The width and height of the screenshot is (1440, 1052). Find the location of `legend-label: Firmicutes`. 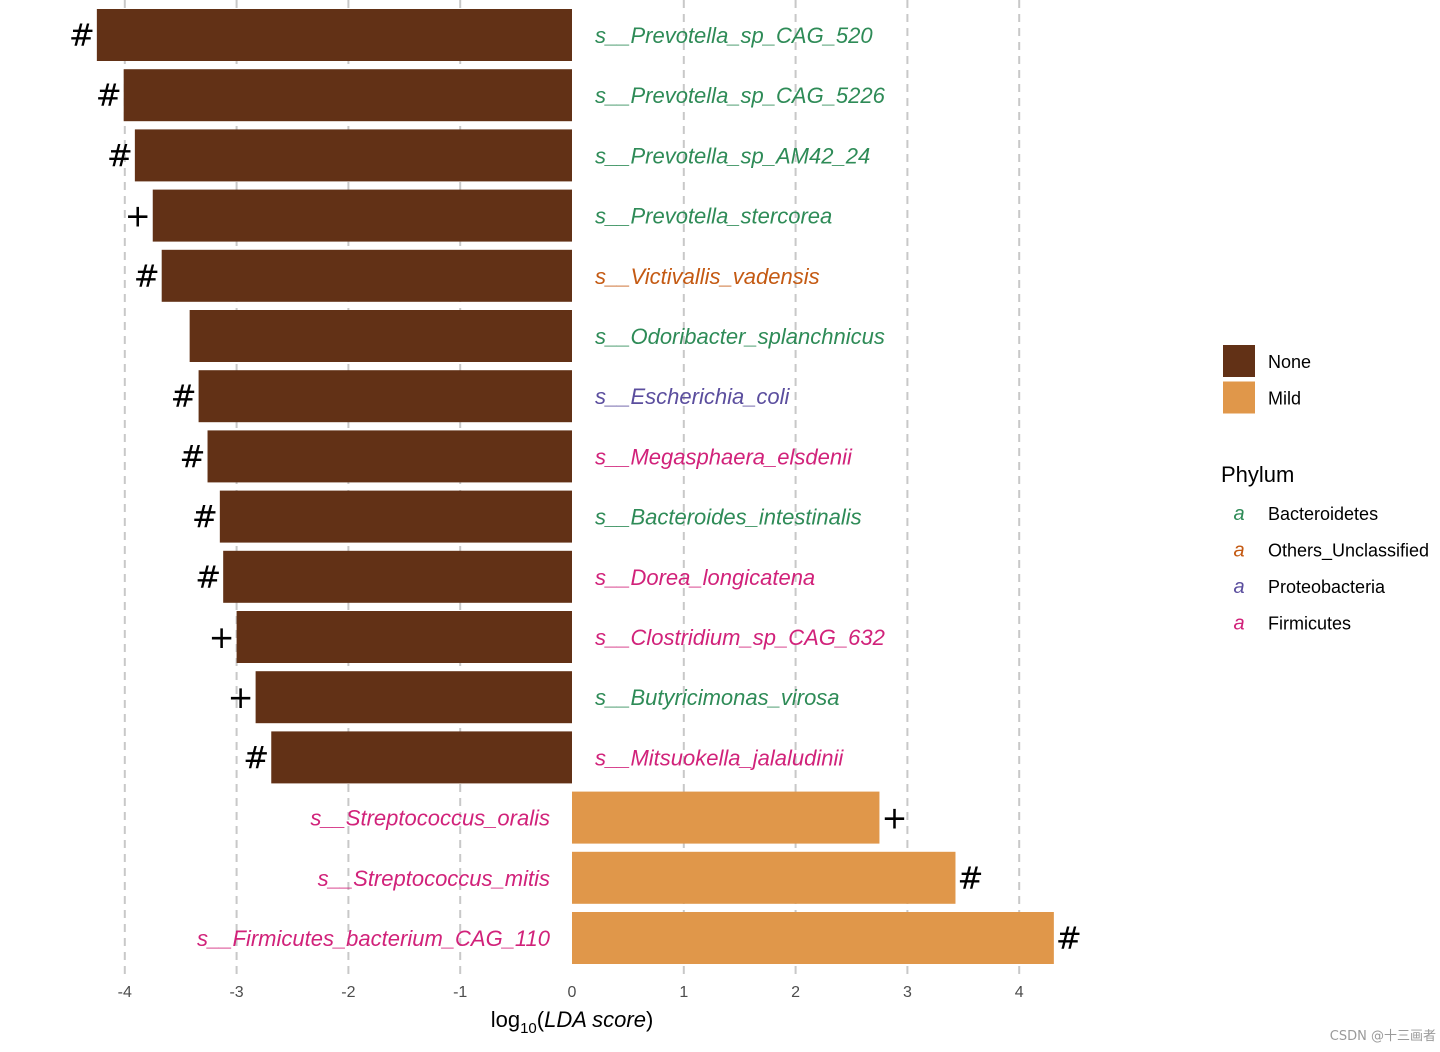

legend-label: Firmicutes is located at coordinates (1309, 624).